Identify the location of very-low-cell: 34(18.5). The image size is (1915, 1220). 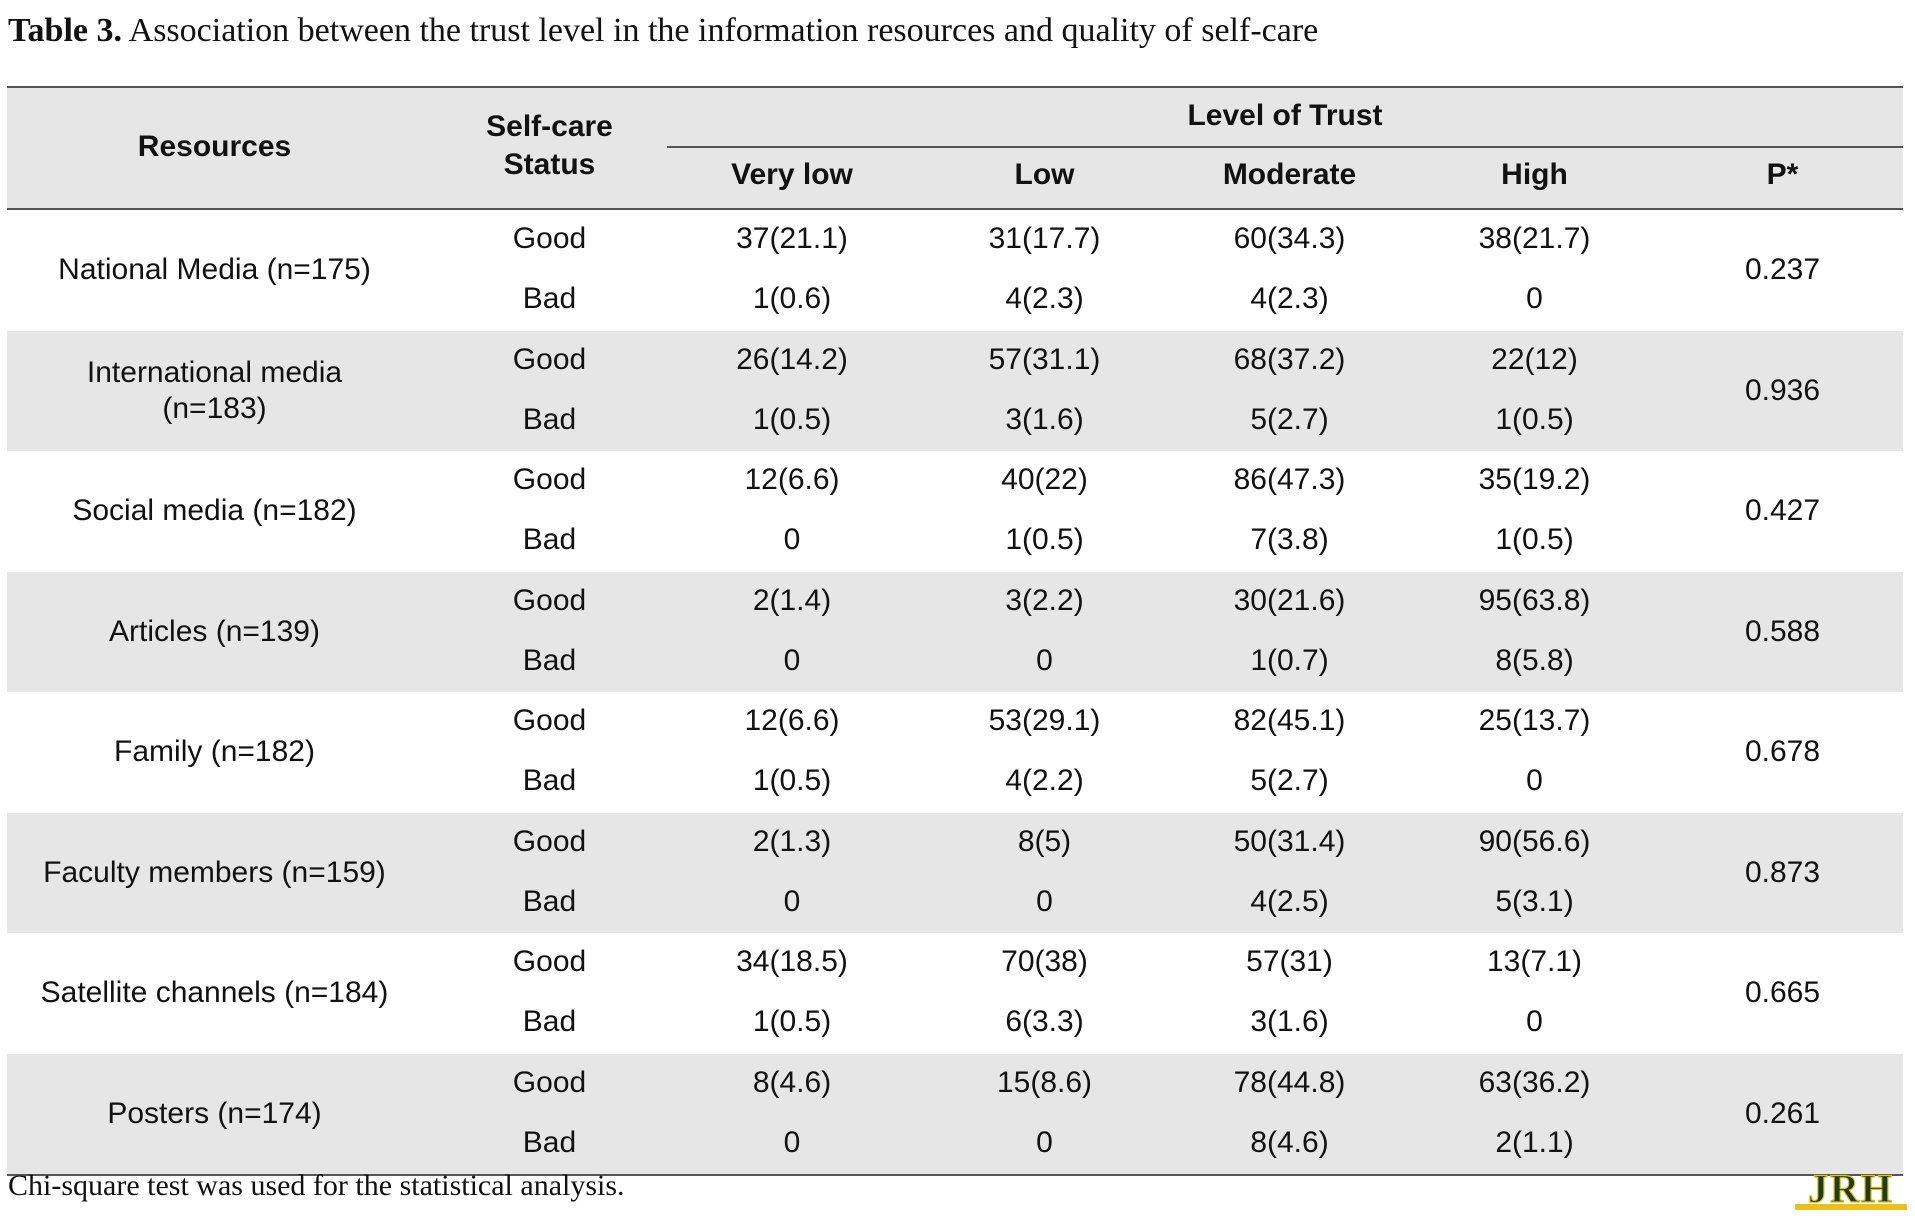
(792, 961).